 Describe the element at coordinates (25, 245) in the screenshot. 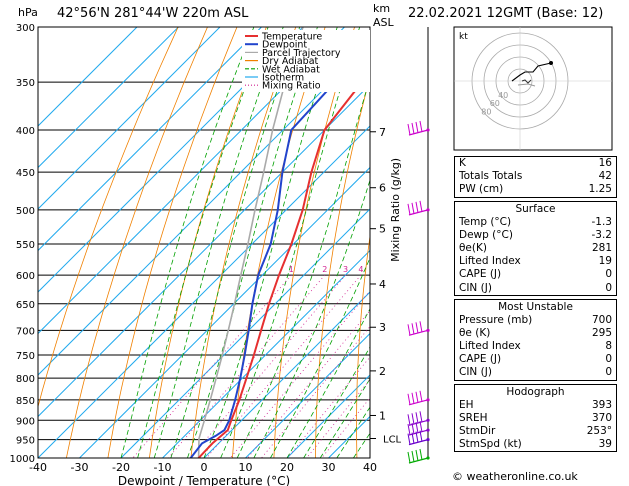

I see `pressure-tick-label: 550` at that location.